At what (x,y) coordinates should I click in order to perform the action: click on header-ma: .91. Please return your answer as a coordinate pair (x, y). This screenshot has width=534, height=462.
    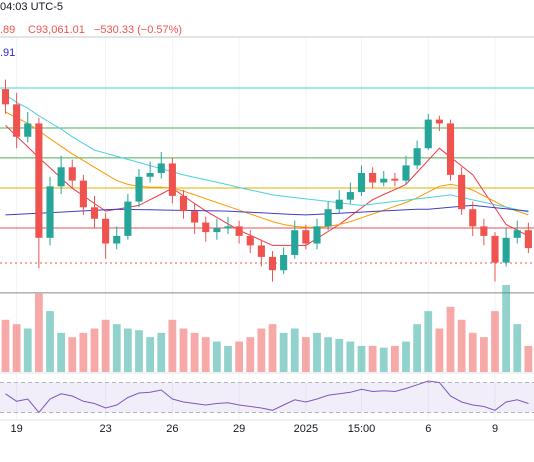
    Looking at the image, I should click on (7, 53).